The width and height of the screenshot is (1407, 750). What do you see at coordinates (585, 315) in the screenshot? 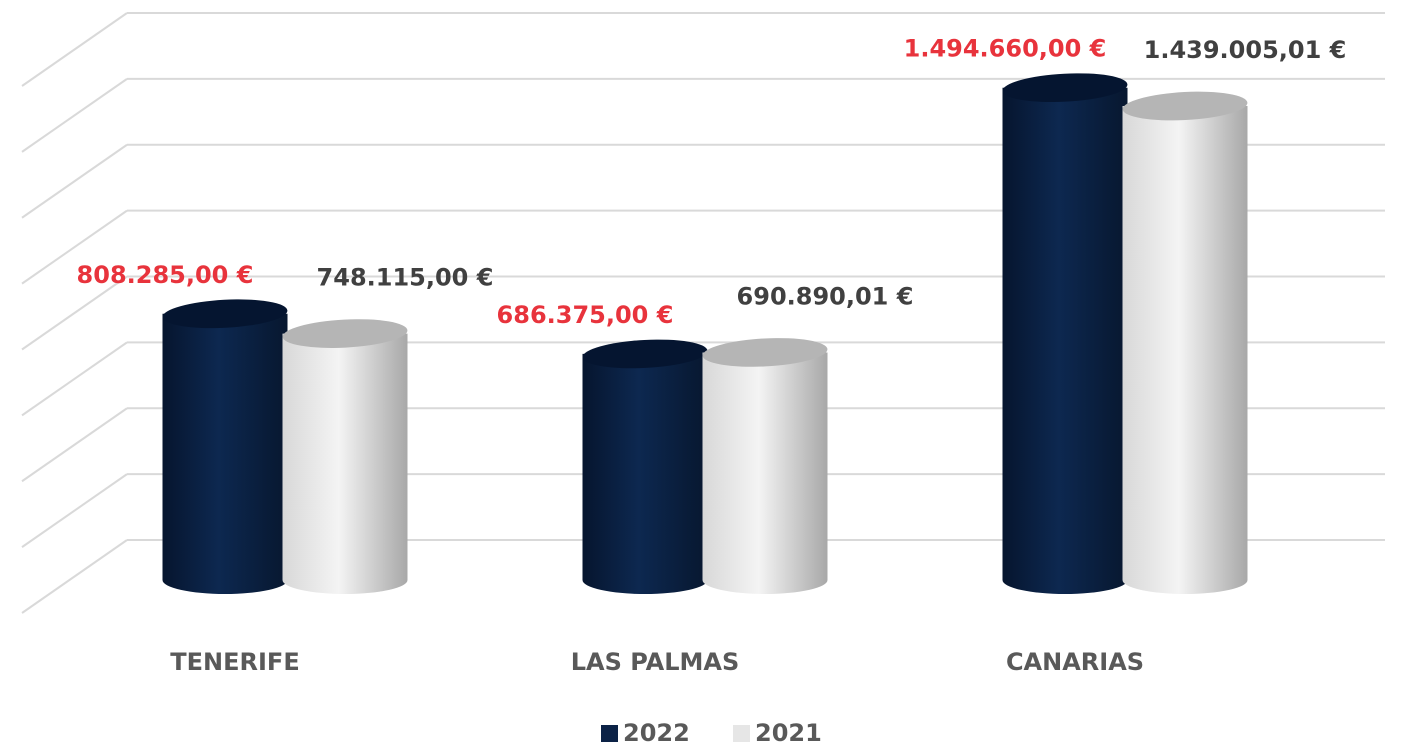
I see `value-label: 686.375,00 €` at bounding box center [585, 315].